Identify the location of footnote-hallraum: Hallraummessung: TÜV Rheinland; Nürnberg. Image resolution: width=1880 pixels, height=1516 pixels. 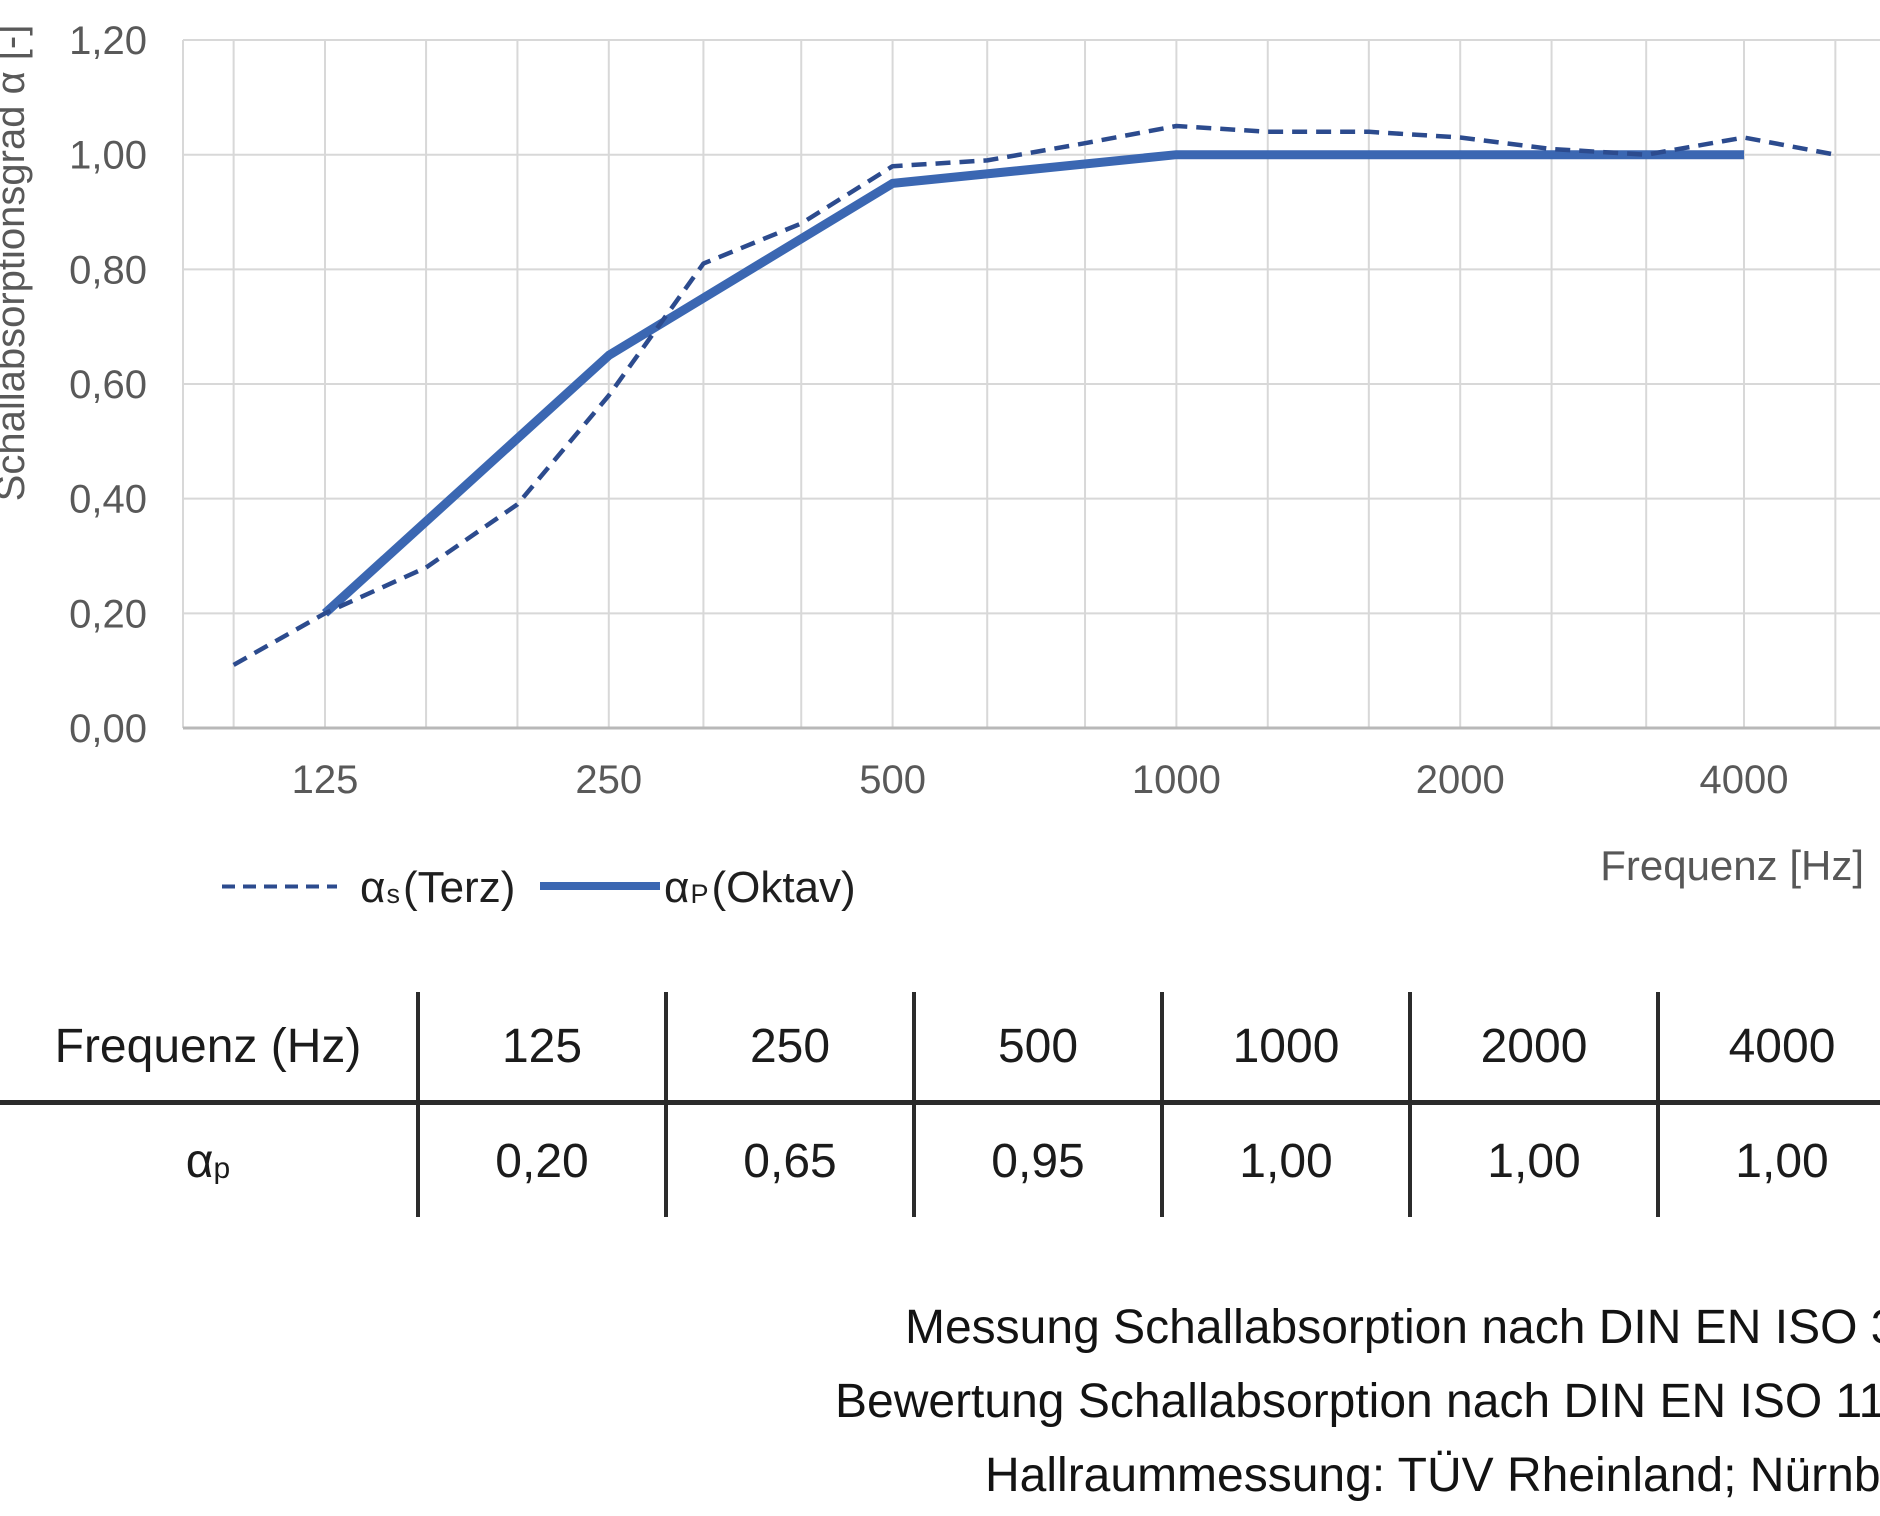
(1432, 1475).